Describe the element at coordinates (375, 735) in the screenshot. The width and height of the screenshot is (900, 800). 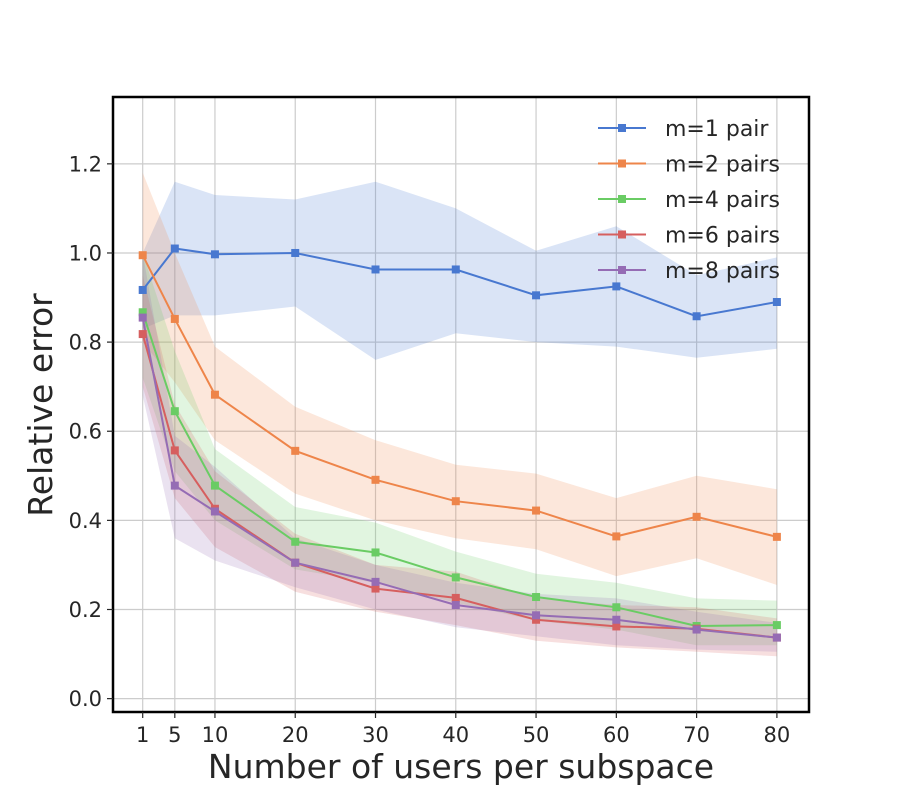
I see `x-tick-label: 30` at that location.